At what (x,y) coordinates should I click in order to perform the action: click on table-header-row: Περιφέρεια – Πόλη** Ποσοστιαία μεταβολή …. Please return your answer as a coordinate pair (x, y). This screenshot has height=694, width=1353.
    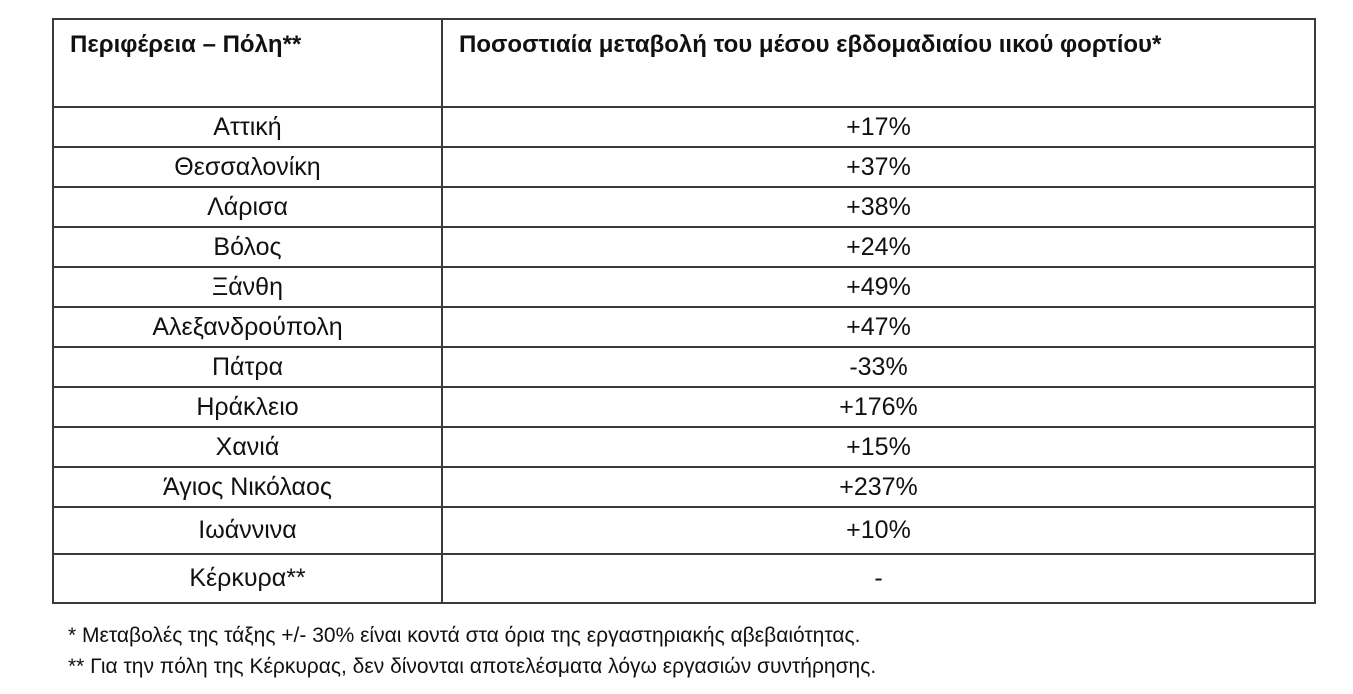
    Looking at the image, I should click on (684, 63).